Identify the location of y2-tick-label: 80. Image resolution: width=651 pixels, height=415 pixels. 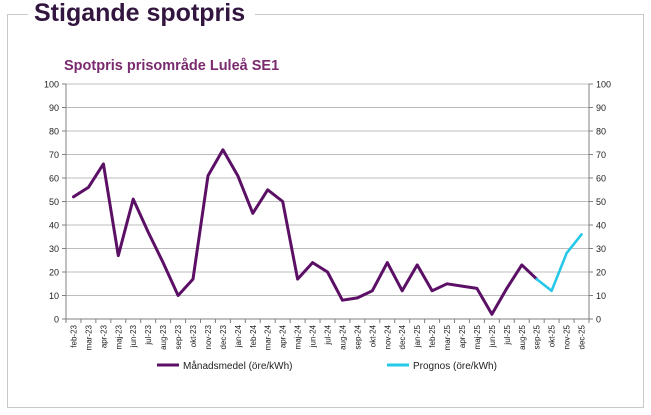
(601, 132).